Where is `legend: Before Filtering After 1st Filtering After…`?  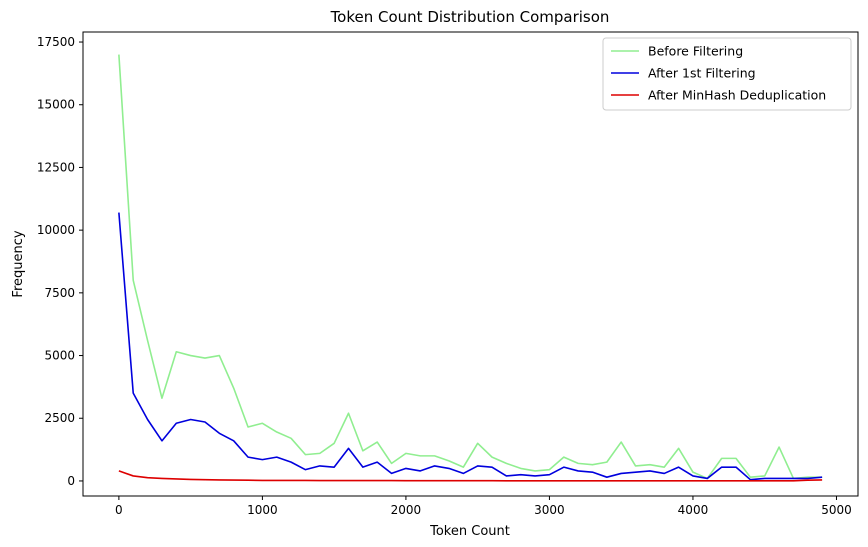 legend: Before Filtering After 1st Filtering After… is located at coordinates (727, 74).